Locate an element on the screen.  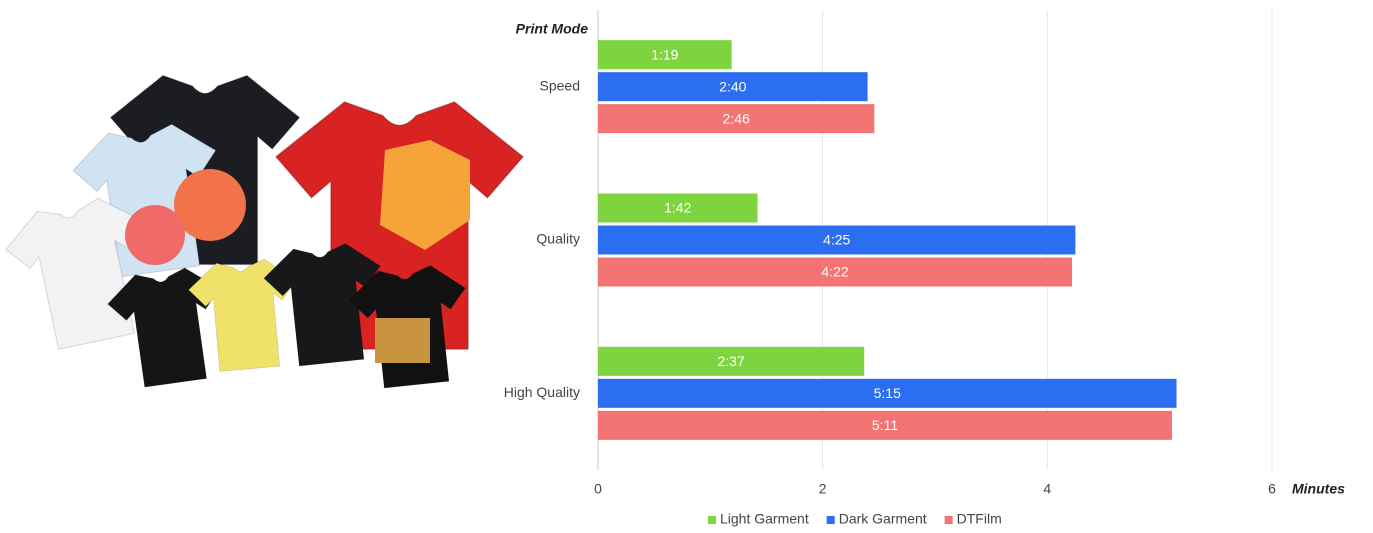
value-label: 4:25 is located at coordinates (836, 240).